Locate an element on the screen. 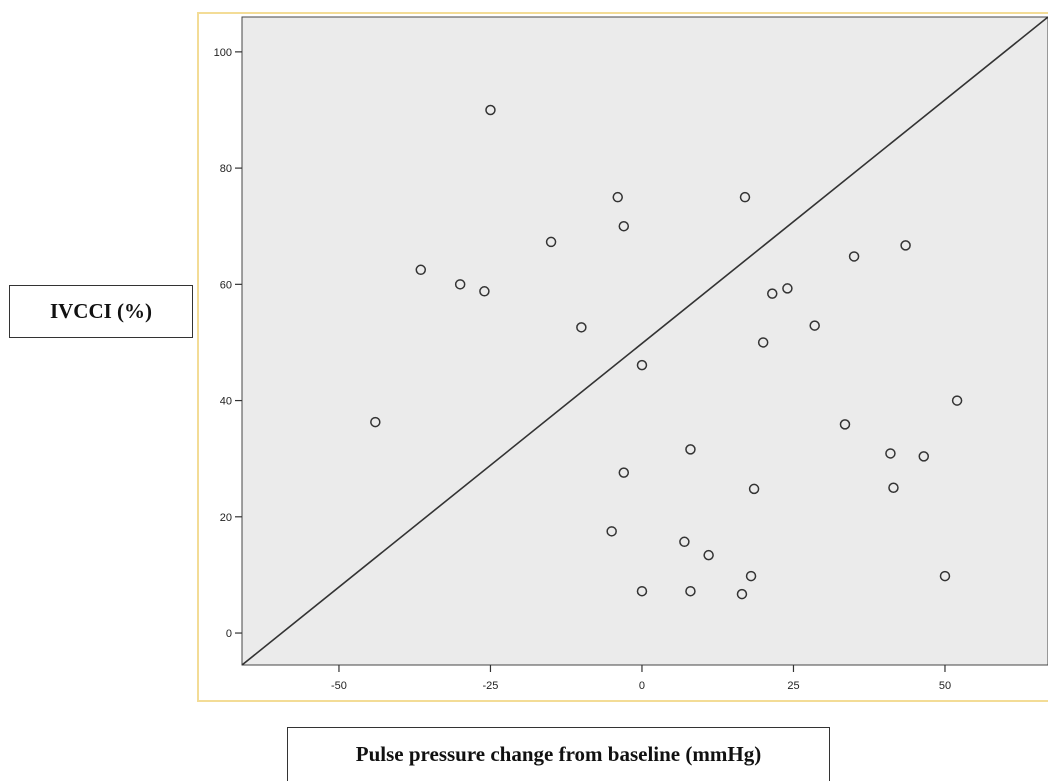 This screenshot has height=781, width=1048. y-tick-label: 80 is located at coordinates (226, 169).